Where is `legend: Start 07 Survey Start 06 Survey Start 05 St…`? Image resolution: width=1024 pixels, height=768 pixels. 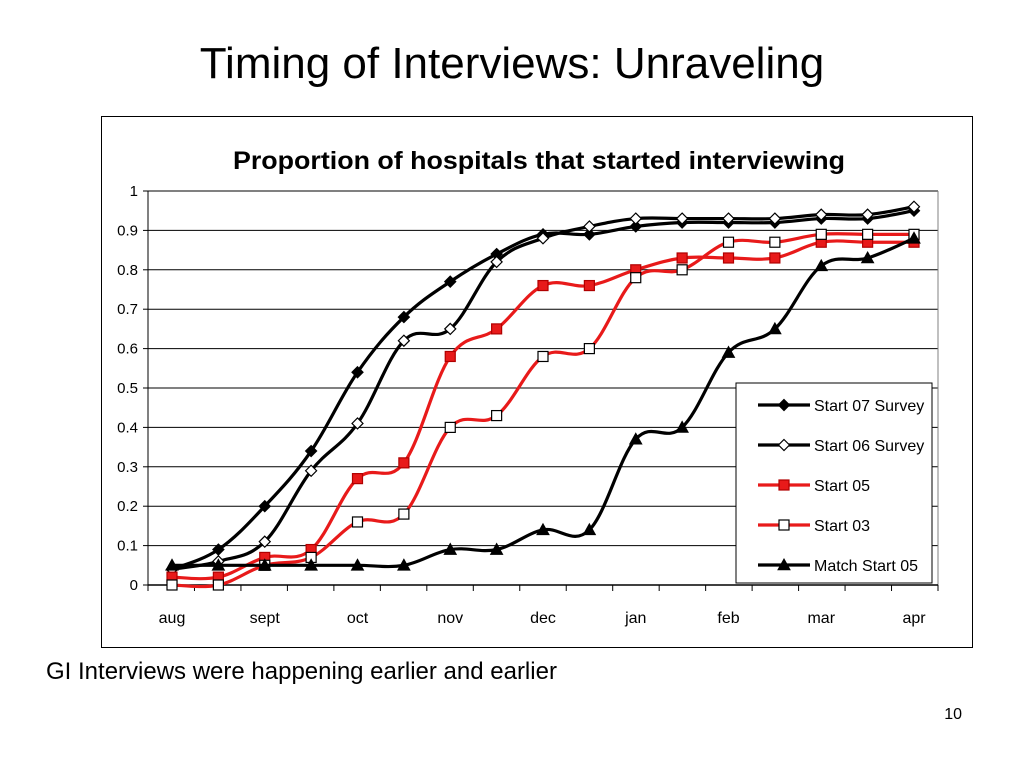
legend: Start 07 Survey Start 06 Survey Start 05 St… is located at coordinates (834, 483).